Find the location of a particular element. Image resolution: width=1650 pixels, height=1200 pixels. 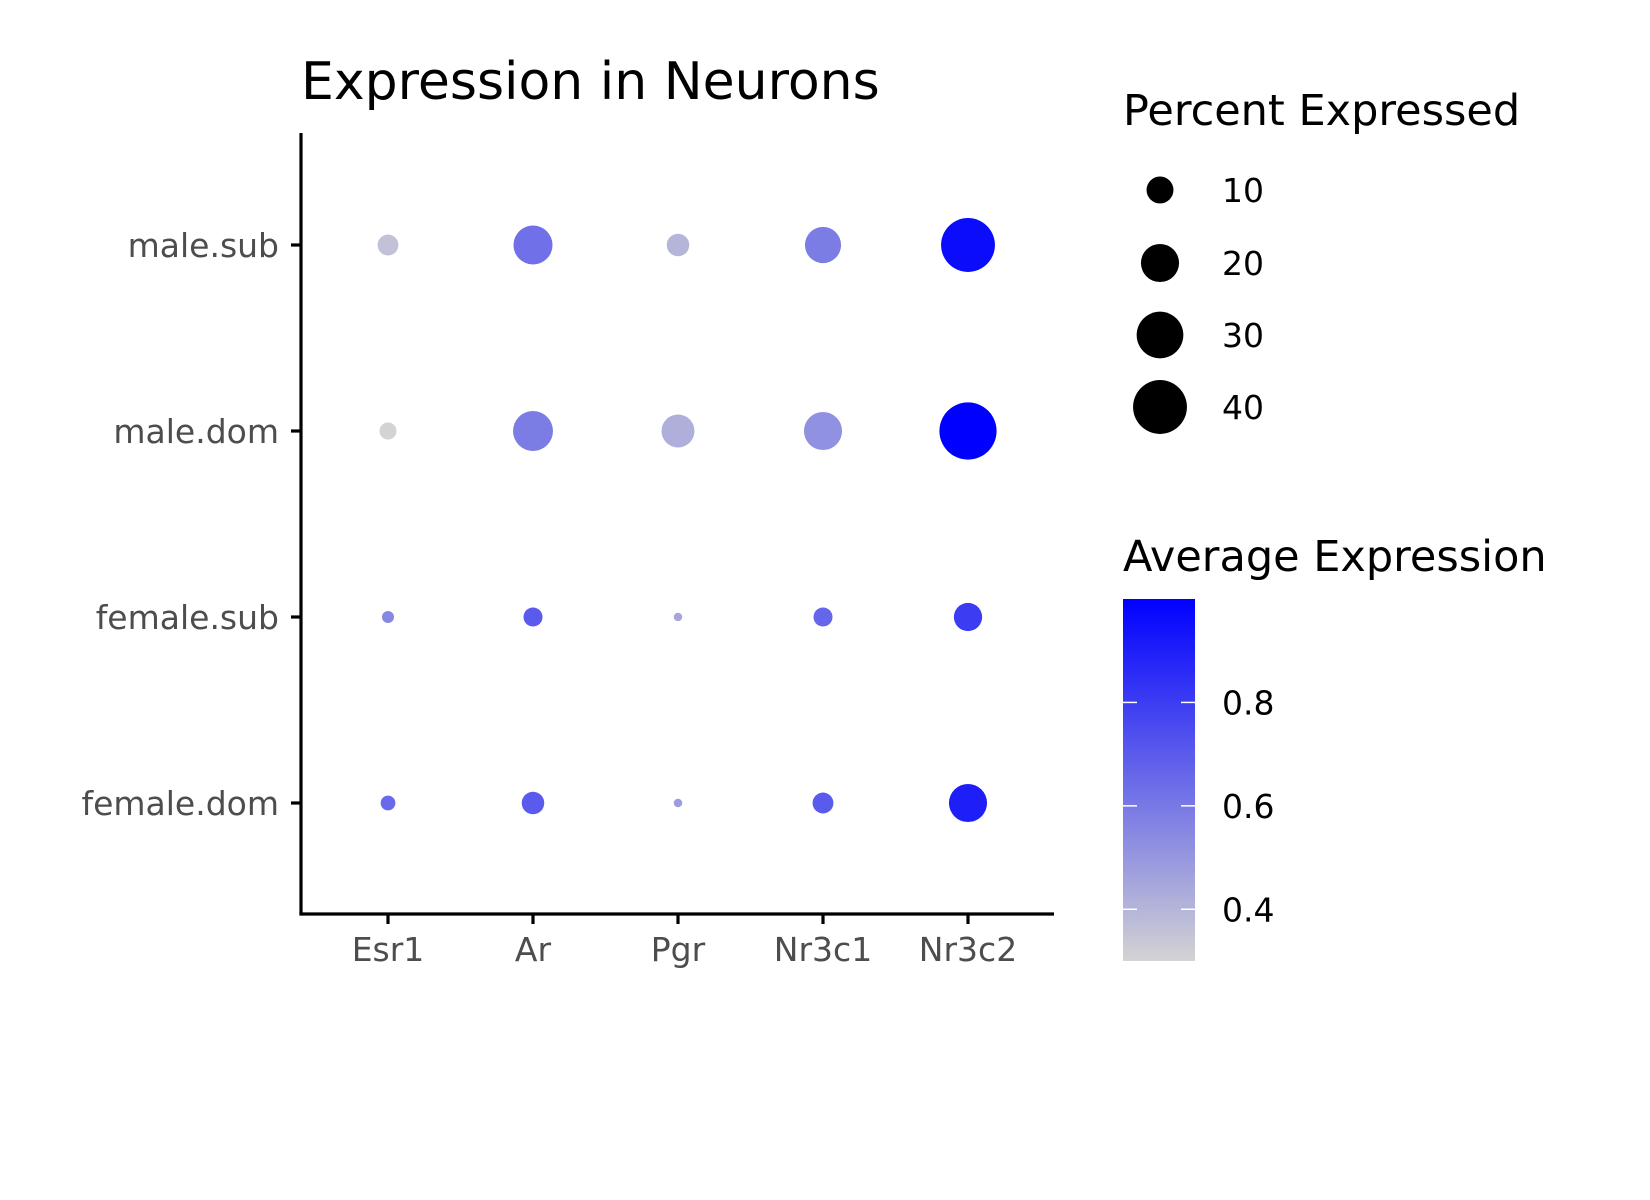

dot-male-sub-esr1 is located at coordinates (388, 245).